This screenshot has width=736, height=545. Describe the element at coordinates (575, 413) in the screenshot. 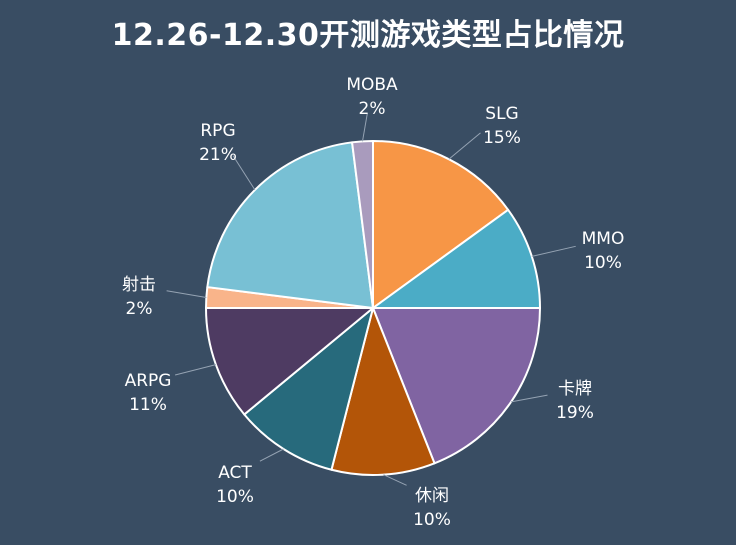

I see `slice-value-label: 19%` at that location.